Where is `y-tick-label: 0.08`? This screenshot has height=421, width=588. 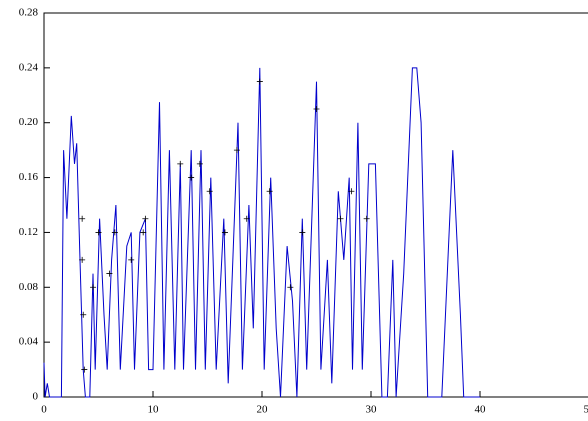 y-tick-label: 0.08 is located at coordinates (29, 287).